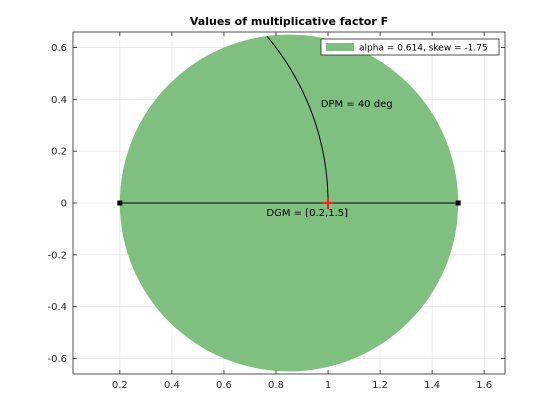  I want to click on legend: alpha = 0.614, skew = -1.75, so click(410, 47).